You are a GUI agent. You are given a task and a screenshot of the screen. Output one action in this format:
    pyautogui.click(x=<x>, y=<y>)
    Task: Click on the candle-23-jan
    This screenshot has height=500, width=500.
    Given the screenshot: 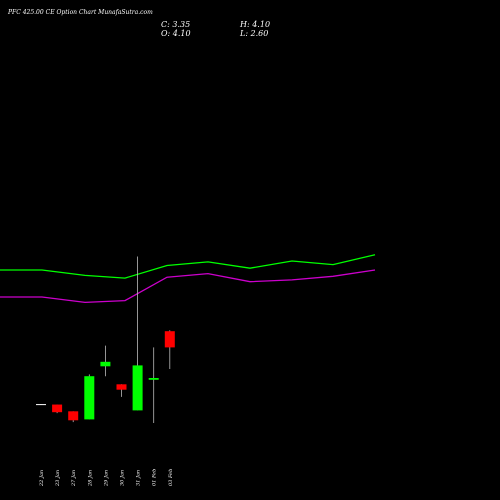 What is the action you would take?
    pyautogui.click(x=57, y=409)
    